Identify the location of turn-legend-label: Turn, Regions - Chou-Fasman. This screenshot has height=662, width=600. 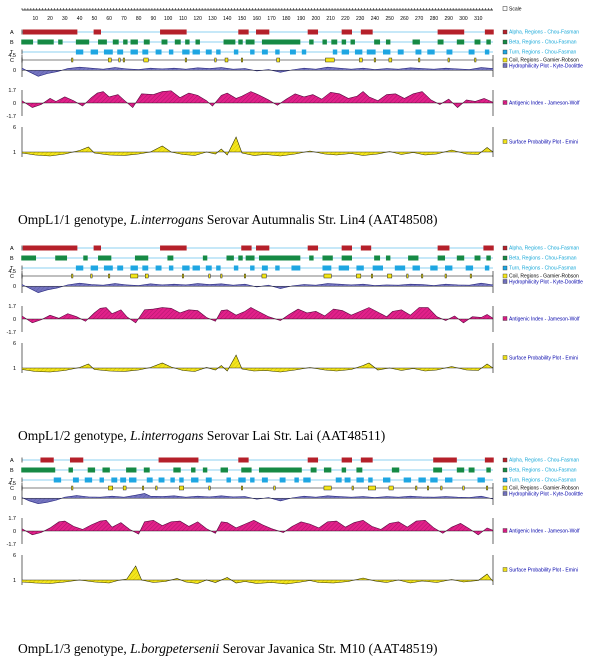
(543, 269).